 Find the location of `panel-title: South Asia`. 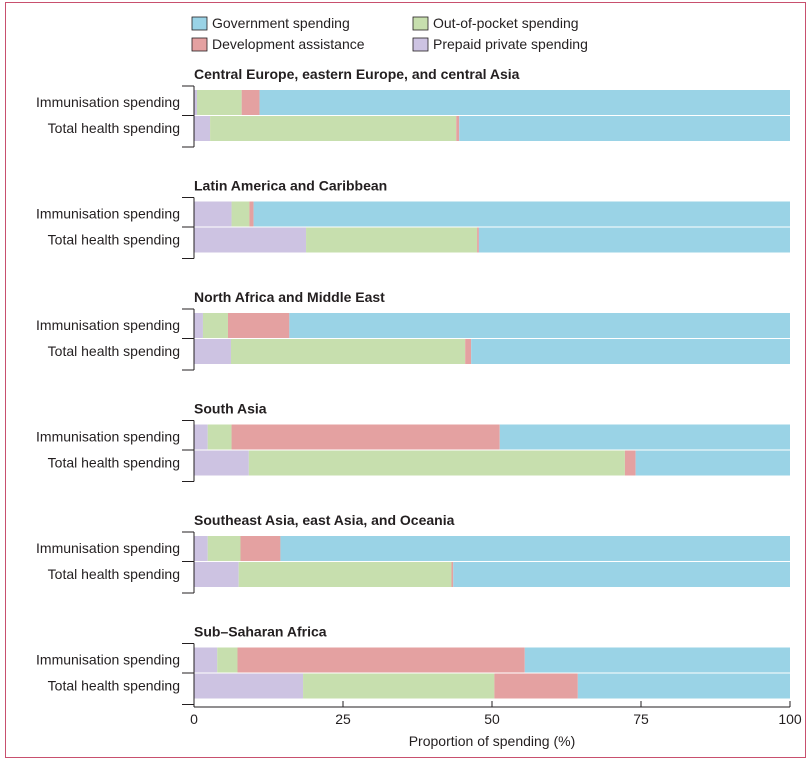

panel-title: South Asia is located at coordinates (230, 409).